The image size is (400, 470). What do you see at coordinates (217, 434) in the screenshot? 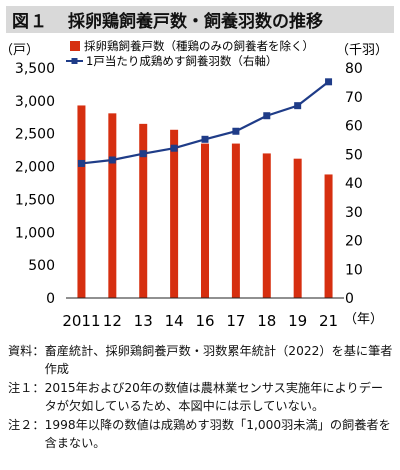
I see `note-2-text: 1998年以降の数値は成鶏めす羽数「1,000羽未満」の飼養者を含まない。` at bounding box center [217, 434].